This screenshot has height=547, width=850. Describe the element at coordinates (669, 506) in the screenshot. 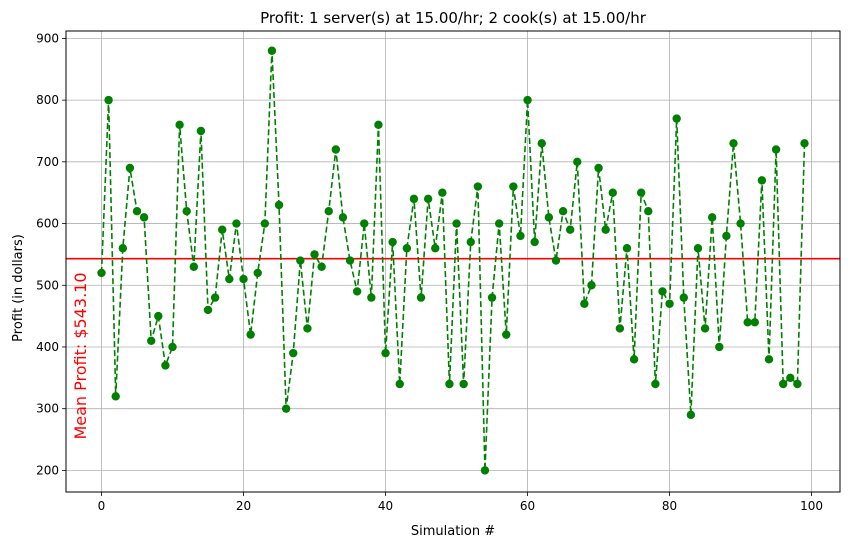

I see `x-tick-label: 80` at that location.